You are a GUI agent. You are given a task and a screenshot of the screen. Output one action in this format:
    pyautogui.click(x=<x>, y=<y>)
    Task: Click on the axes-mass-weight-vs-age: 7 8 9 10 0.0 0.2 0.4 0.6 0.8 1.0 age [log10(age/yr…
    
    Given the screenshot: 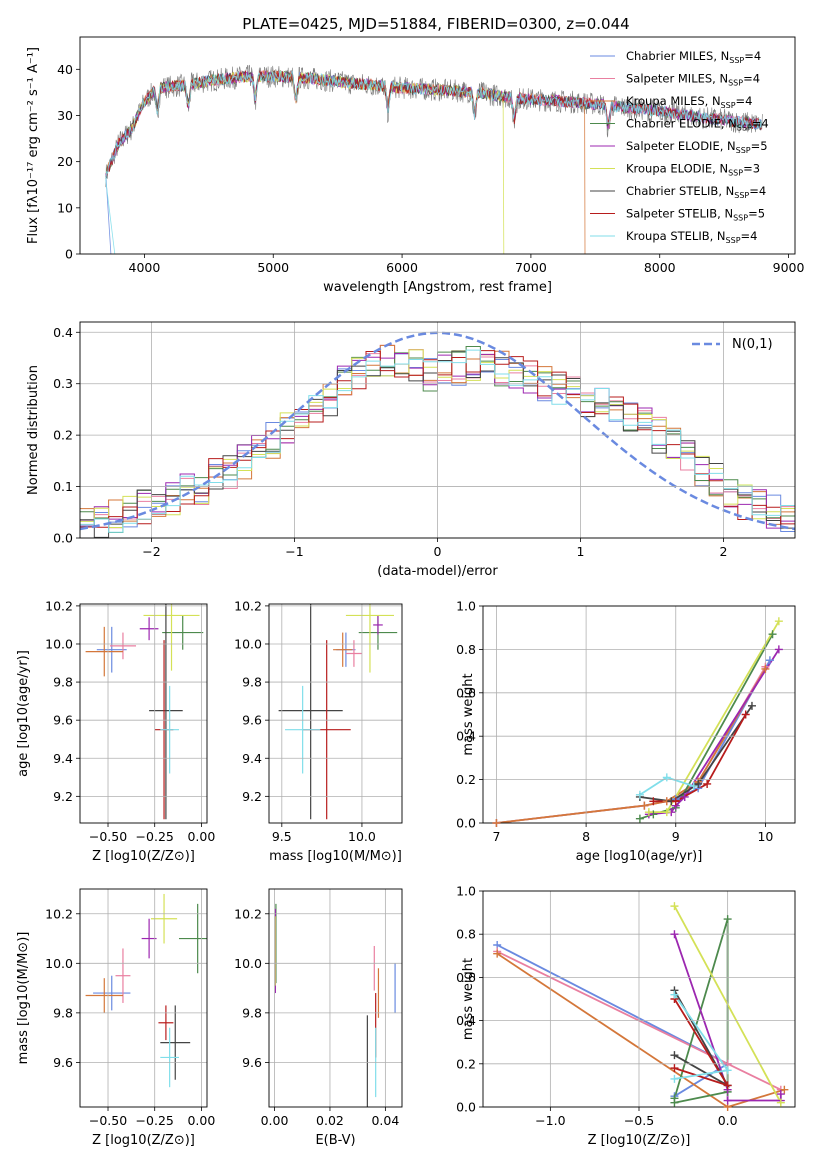 What is the action you would take?
    pyautogui.click(x=626, y=731)
    